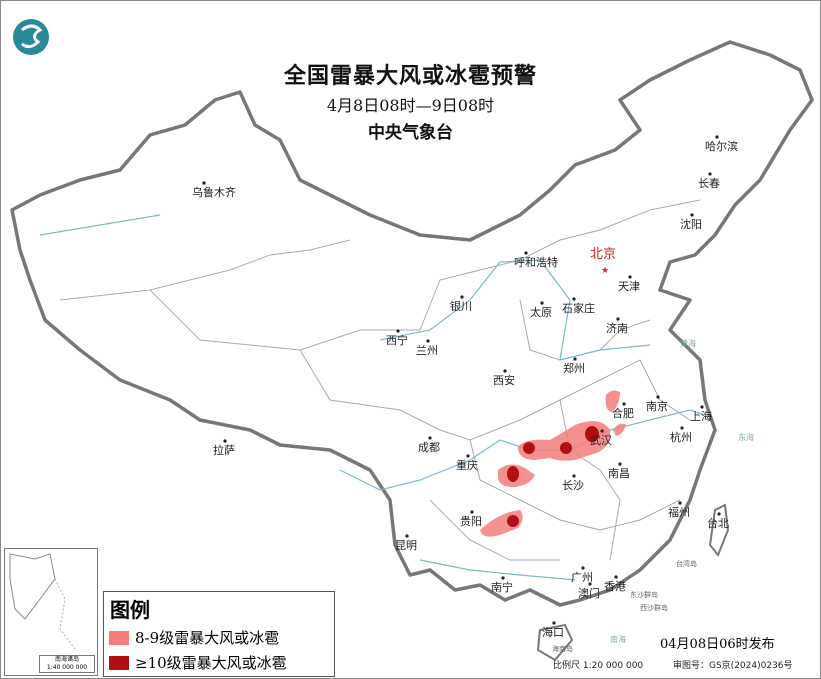 This screenshot has height=679, width=821. I want to click on sea-label: 黄海, so click(688, 343).